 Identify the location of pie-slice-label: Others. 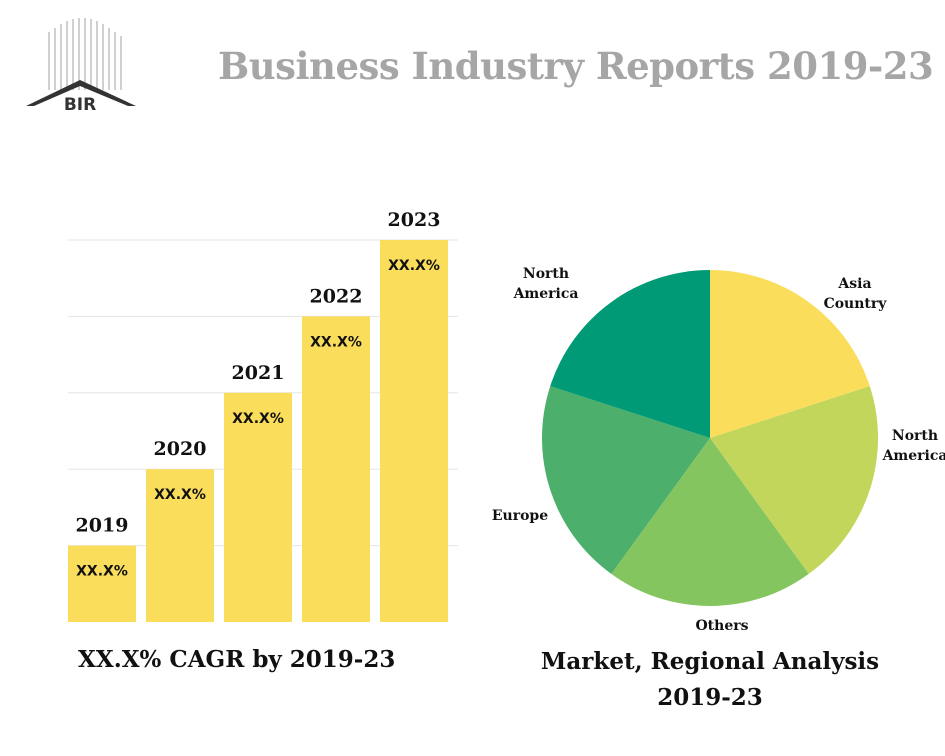
(721, 626).